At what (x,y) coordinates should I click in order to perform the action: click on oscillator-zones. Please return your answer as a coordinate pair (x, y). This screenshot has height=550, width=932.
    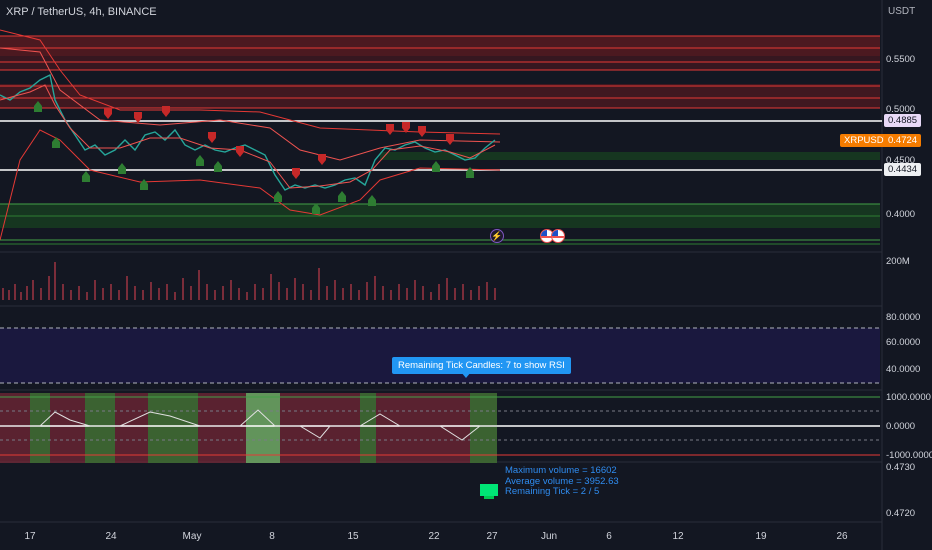
    Looking at the image, I should click on (248, 428).